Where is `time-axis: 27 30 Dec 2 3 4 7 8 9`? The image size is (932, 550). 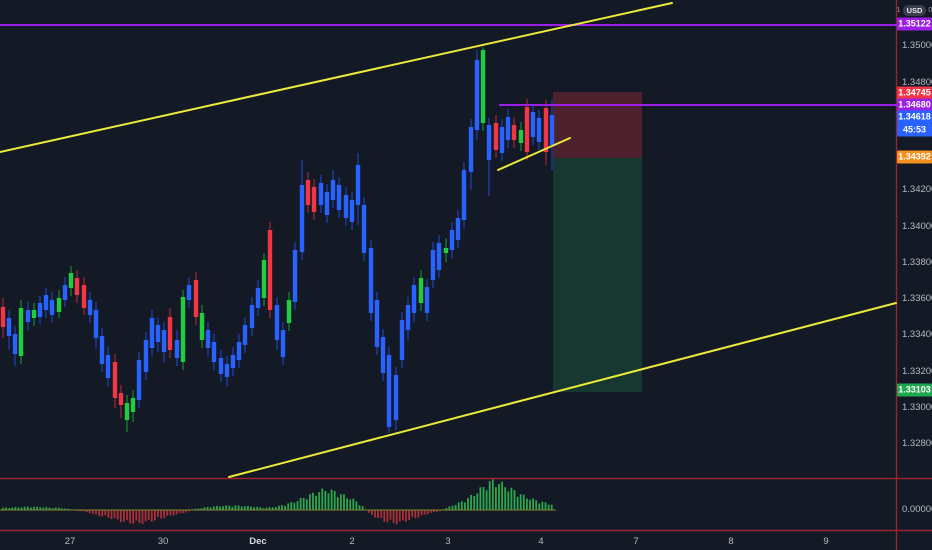 time-axis: 27 30 Dec 2 3 4 7 8 9 is located at coordinates (448, 541).